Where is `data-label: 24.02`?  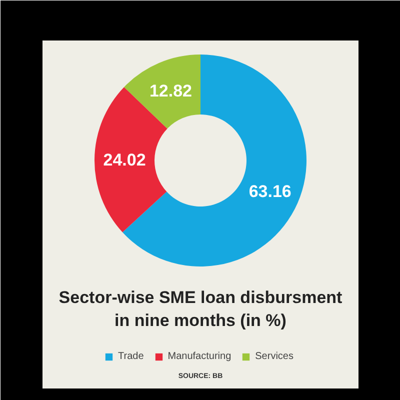
data-label: 24.02 is located at coordinates (124, 160).